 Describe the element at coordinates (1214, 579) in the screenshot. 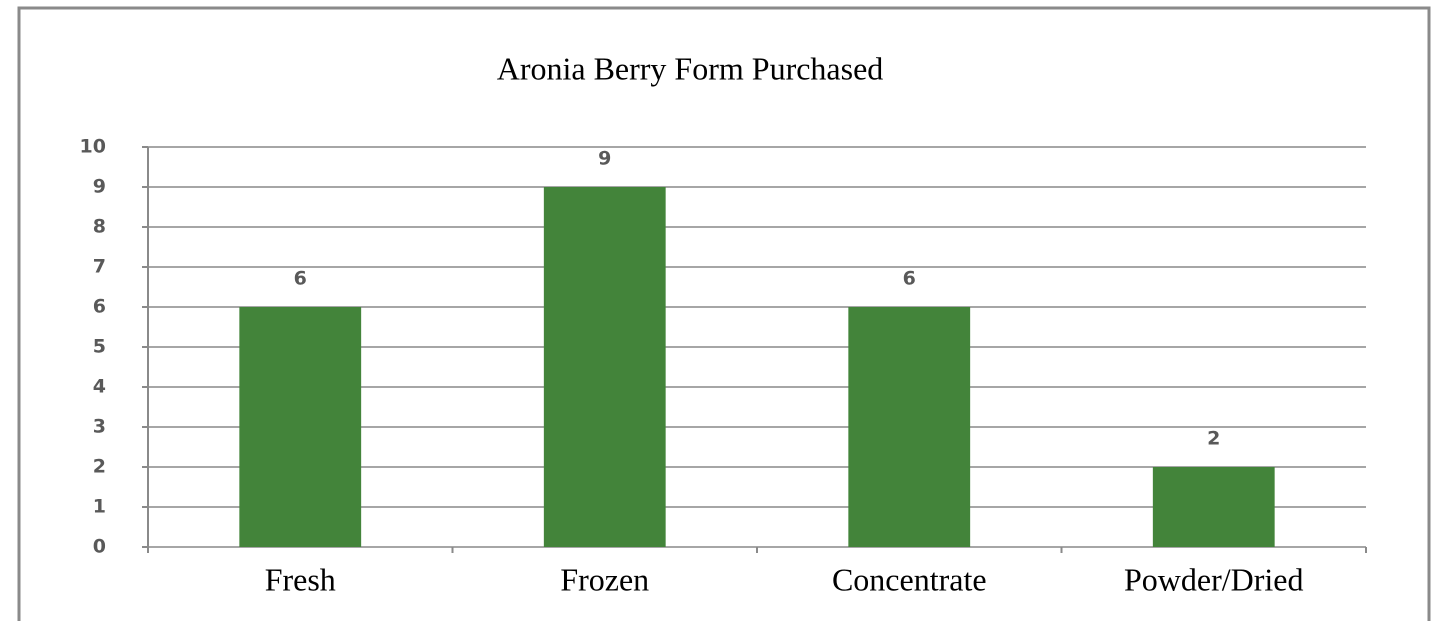

I see `x-tick-label: Powder/Dried` at that location.